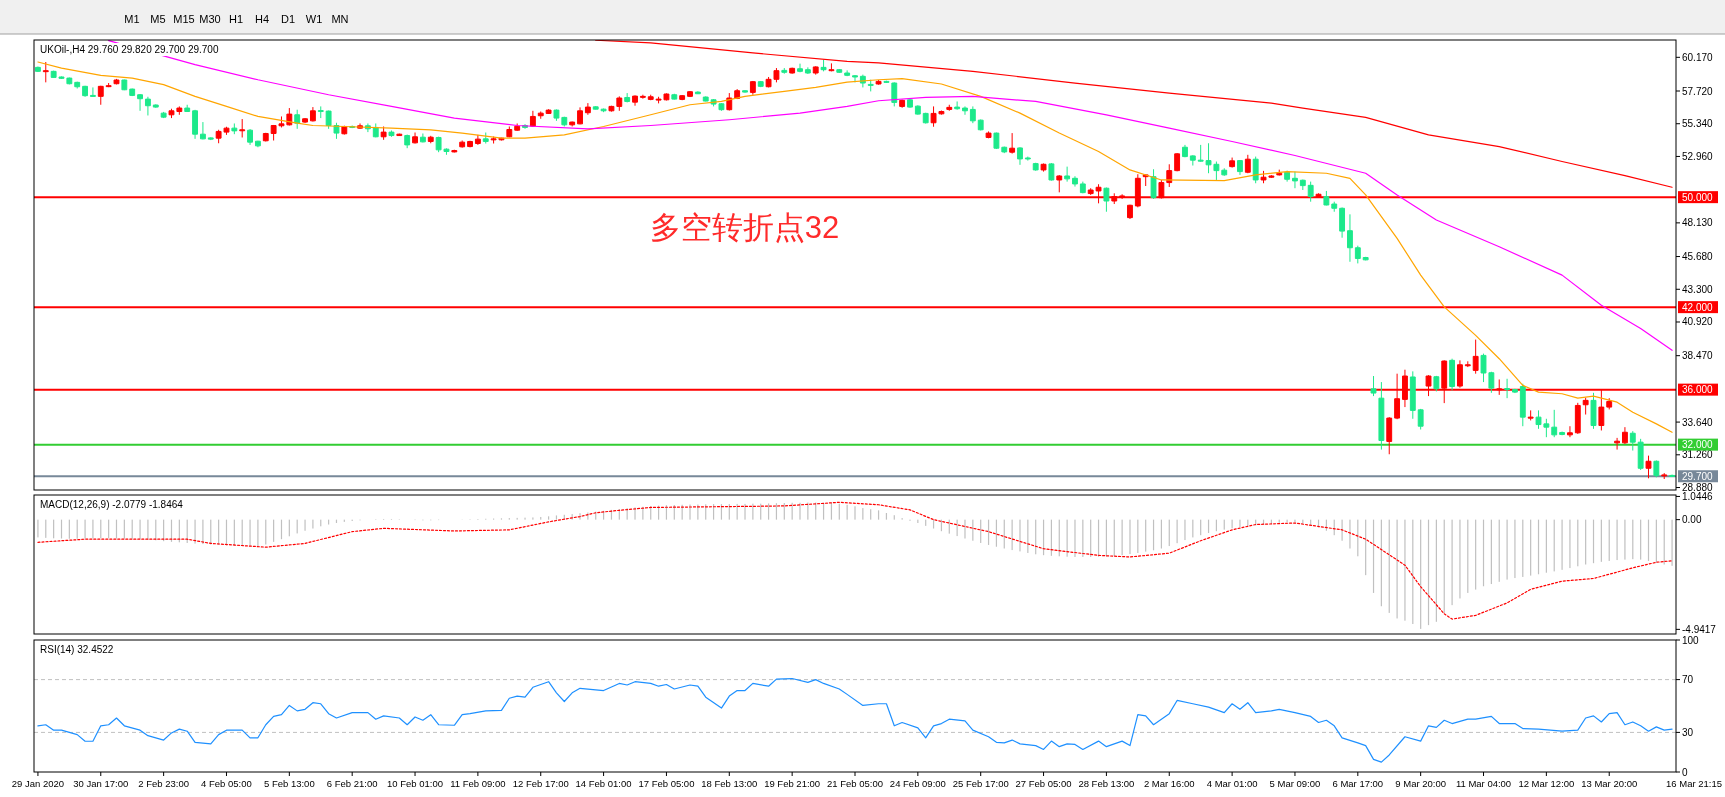 This screenshot has height=797, width=1725. Describe the element at coordinates (1698, 307) in the screenshot. I see `ref-line-label: 42.000` at that location.